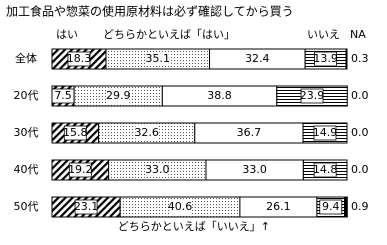  I want to click on value-label: 15.8, so click(75, 132).